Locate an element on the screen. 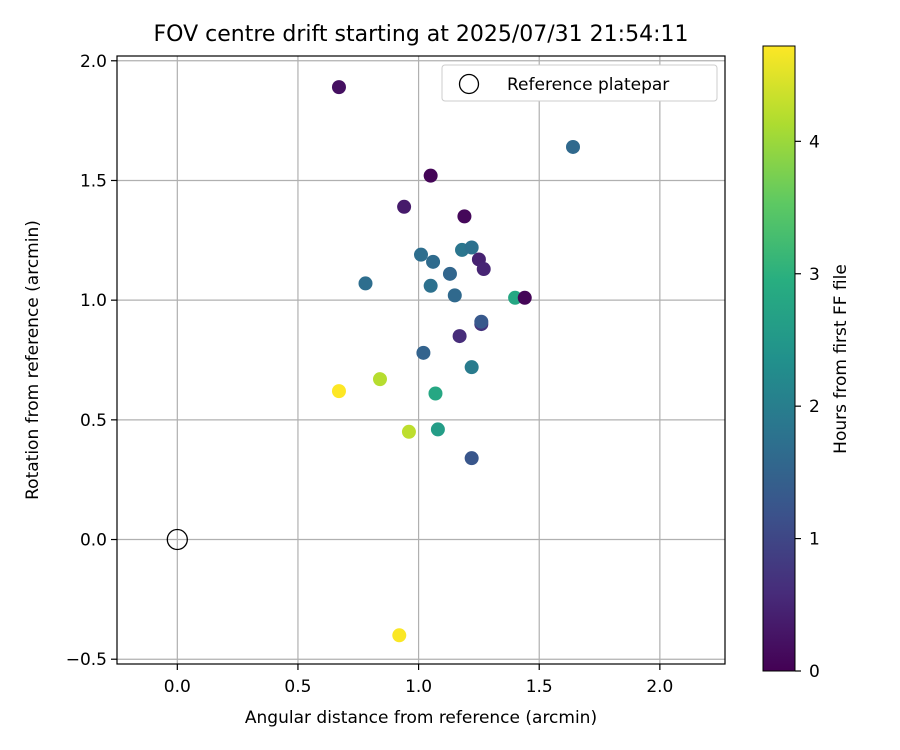  x-axis-ticks: 0.0 0.5 1.0 1.5 2.0 is located at coordinates (418, 680).